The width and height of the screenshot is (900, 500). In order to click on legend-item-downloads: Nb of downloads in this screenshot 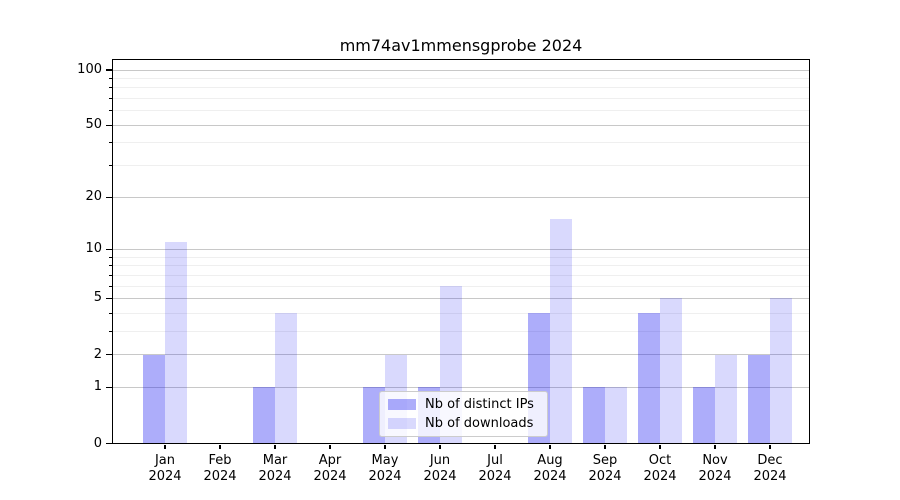, I will do `click(463, 424)`.